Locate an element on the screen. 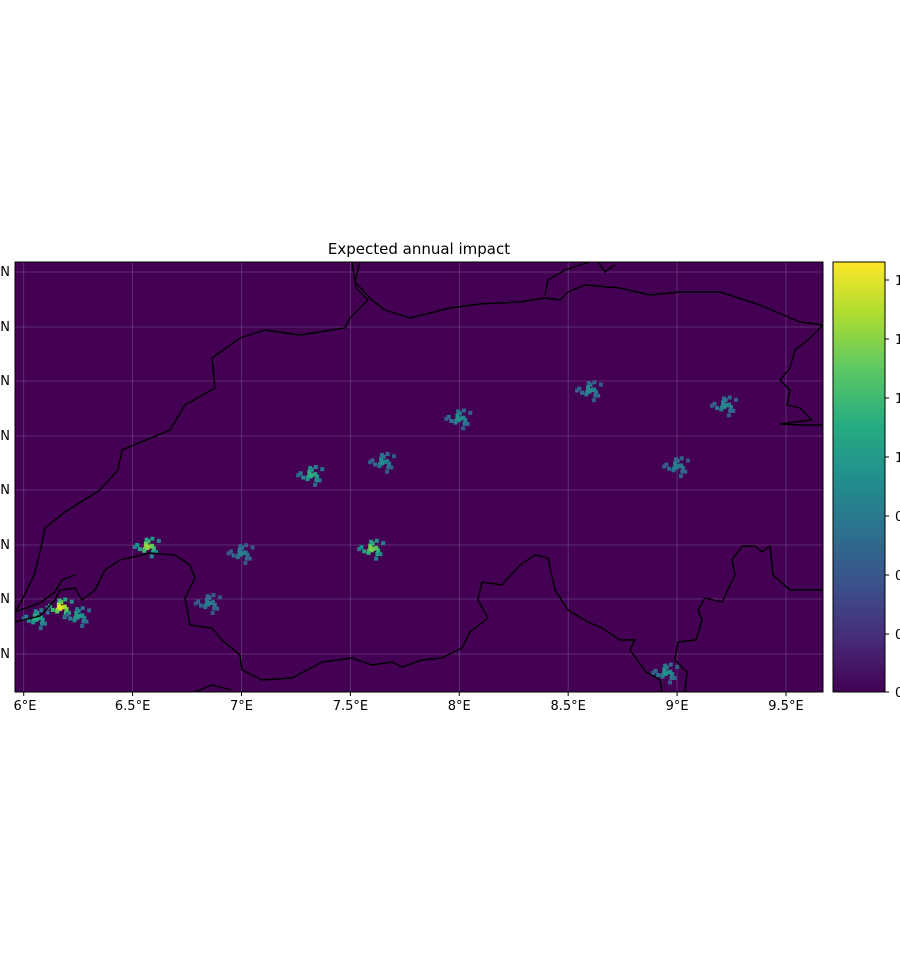  x-tick-label: 6.5°E is located at coordinates (132, 706).